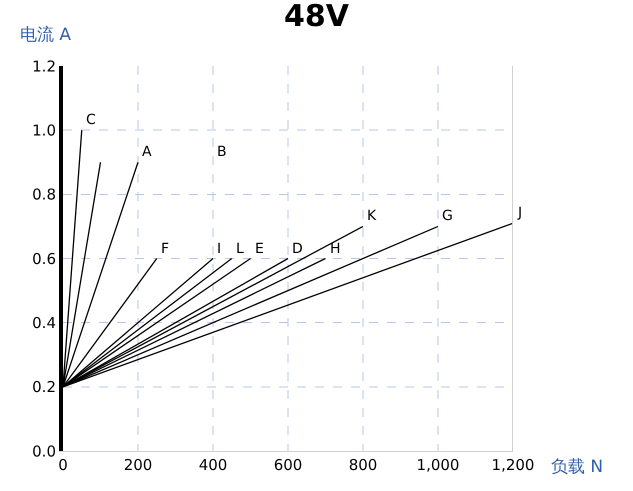 Image resolution: width=633 pixels, height=491 pixels. What do you see at coordinates (44, 130) in the screenshot?
I see `y-tick-label: 1.0` at bounding box center [44, 130].